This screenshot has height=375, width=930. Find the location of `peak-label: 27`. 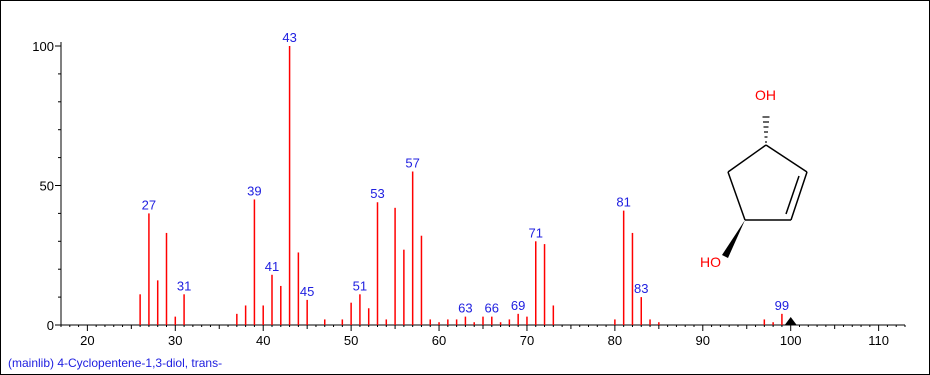

peak-label: 27 is located at coordinates (149, 204).